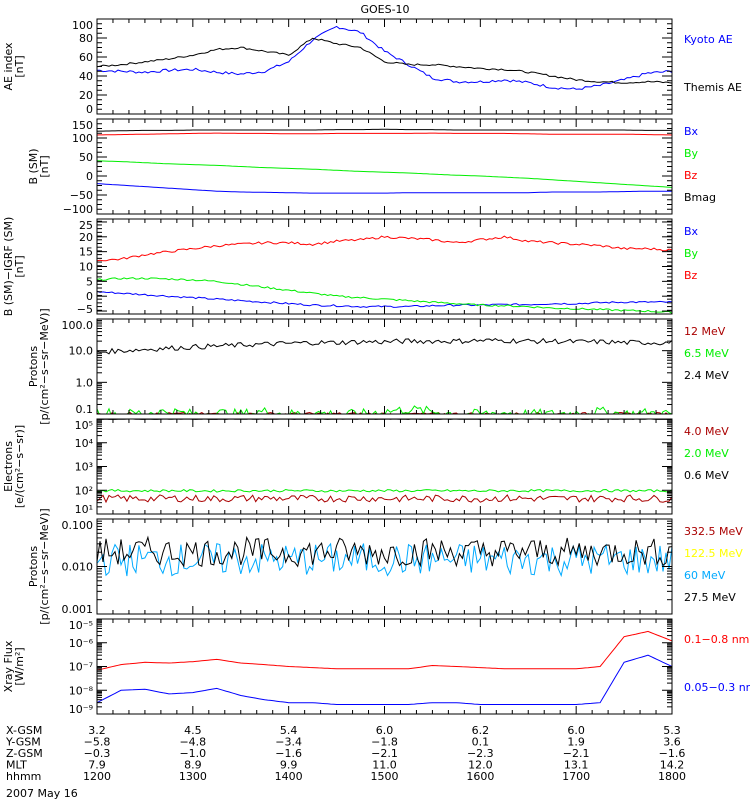 This screenshot has width=750, height=804. I want to click on series-line-2-4-mev, so click(384, 346).